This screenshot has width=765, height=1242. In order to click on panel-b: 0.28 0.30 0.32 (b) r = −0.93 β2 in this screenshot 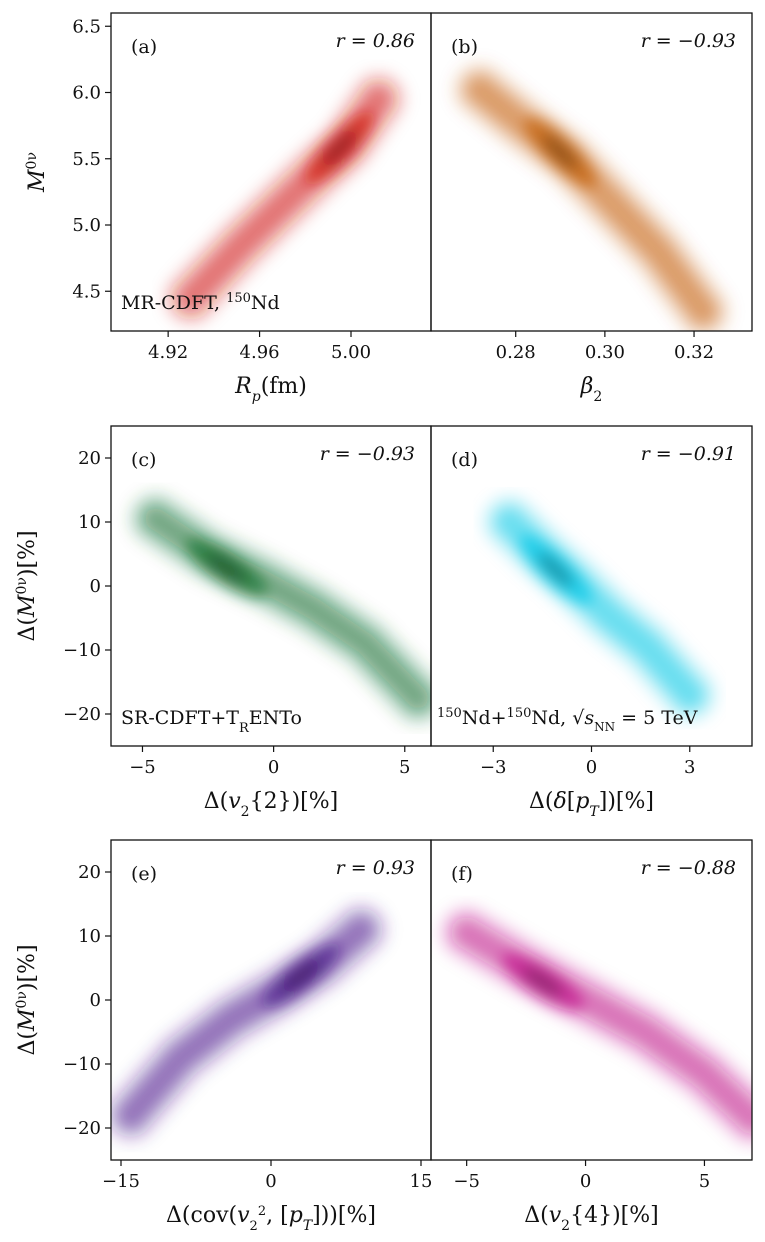, I will do `click(591, 208)`.